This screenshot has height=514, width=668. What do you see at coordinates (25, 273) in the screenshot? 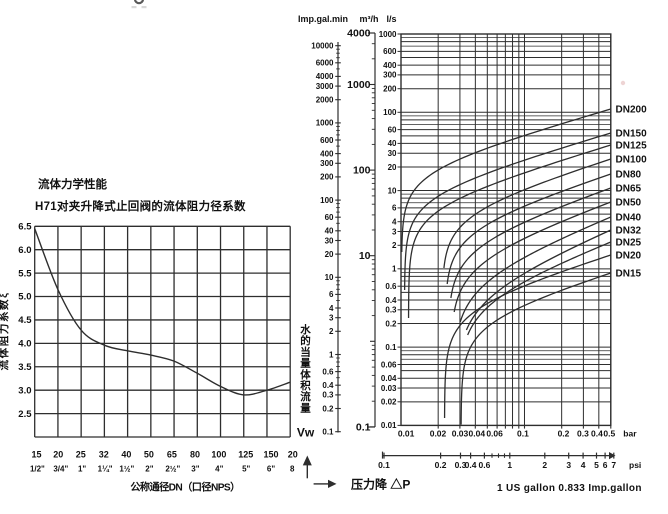
I see `svg-text: 5.5` at bounding box center [25, 273].